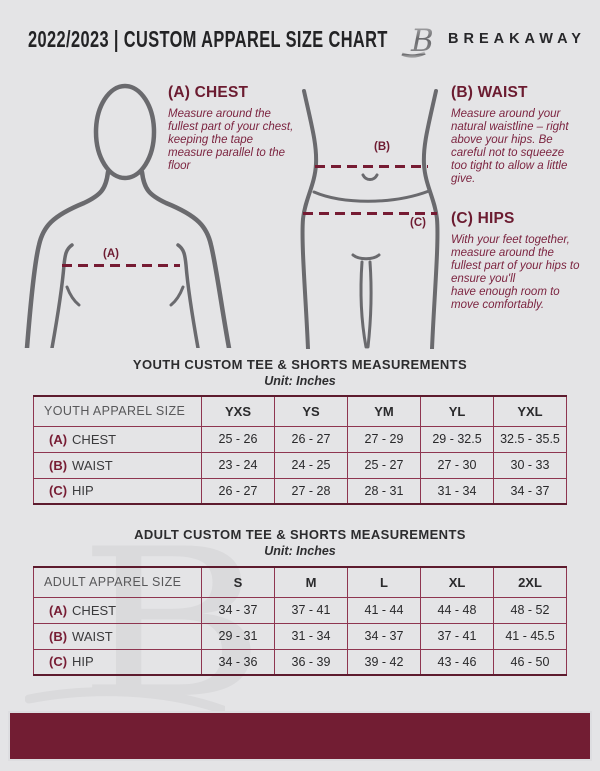 This screenshot has width=600, height=771. I want to click on measure-value: 48 - 52, so click(530, 610).